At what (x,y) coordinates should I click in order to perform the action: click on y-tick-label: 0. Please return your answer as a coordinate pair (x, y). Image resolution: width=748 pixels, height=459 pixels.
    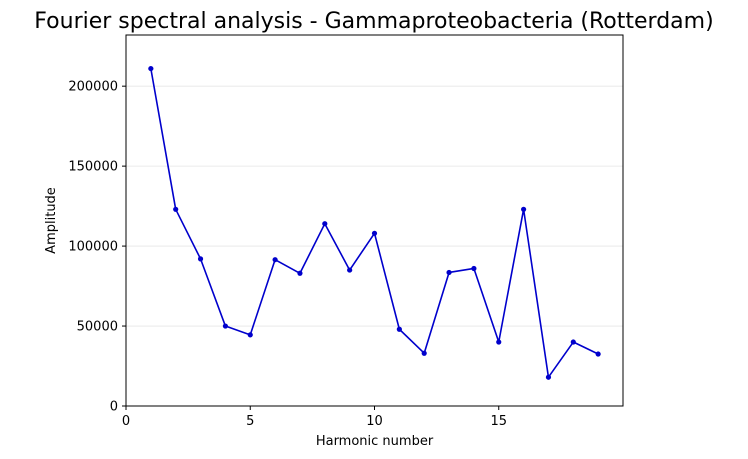
    Looking at the image, I should click on (114, 407).